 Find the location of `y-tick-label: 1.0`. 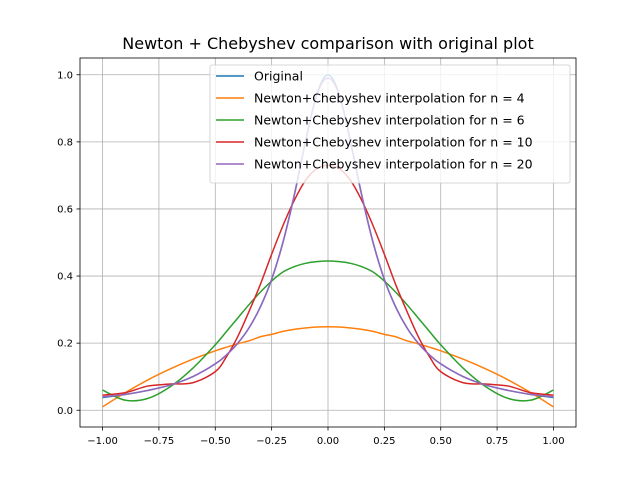

y-tick-label: 1.0 is located at coordinates (65, 75).